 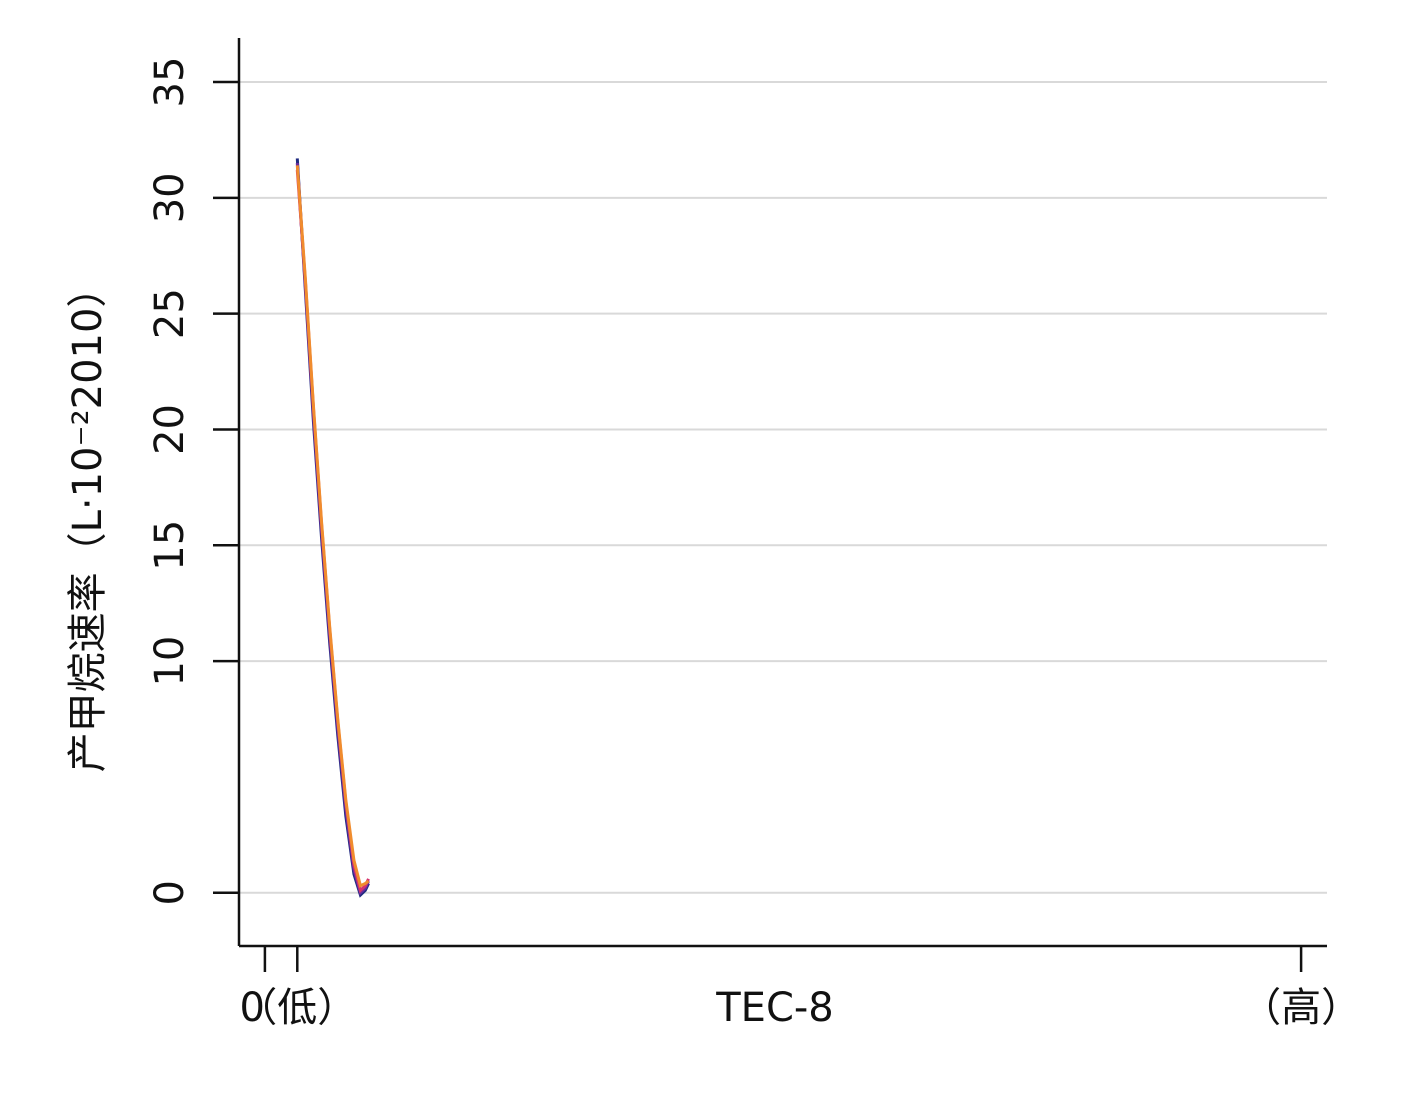 What do you see at coordinates (170, 313) in the screenshot?
I see `y-tick-label: 25` at bounding box center [170, 313].